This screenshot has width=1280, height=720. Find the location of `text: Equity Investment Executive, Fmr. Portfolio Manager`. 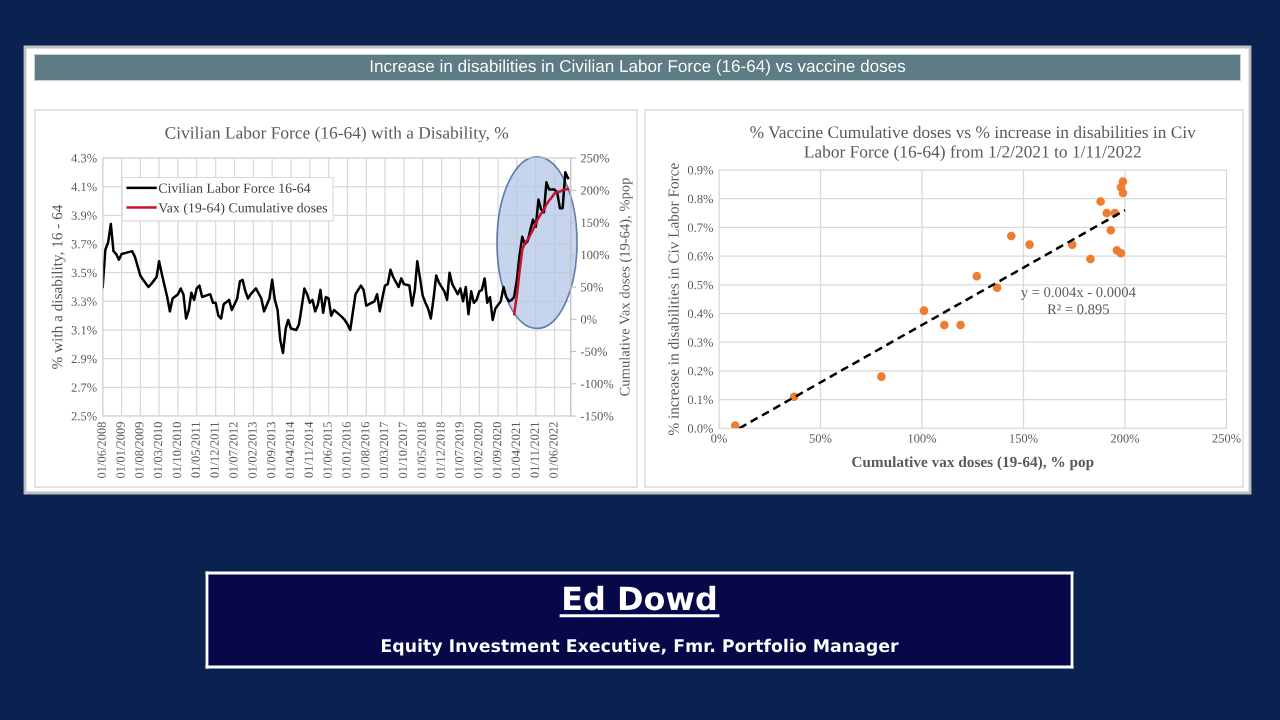

text: Equity Investment Executive, Fmr. Portfolio Manager is located at coordinates (640, 647).